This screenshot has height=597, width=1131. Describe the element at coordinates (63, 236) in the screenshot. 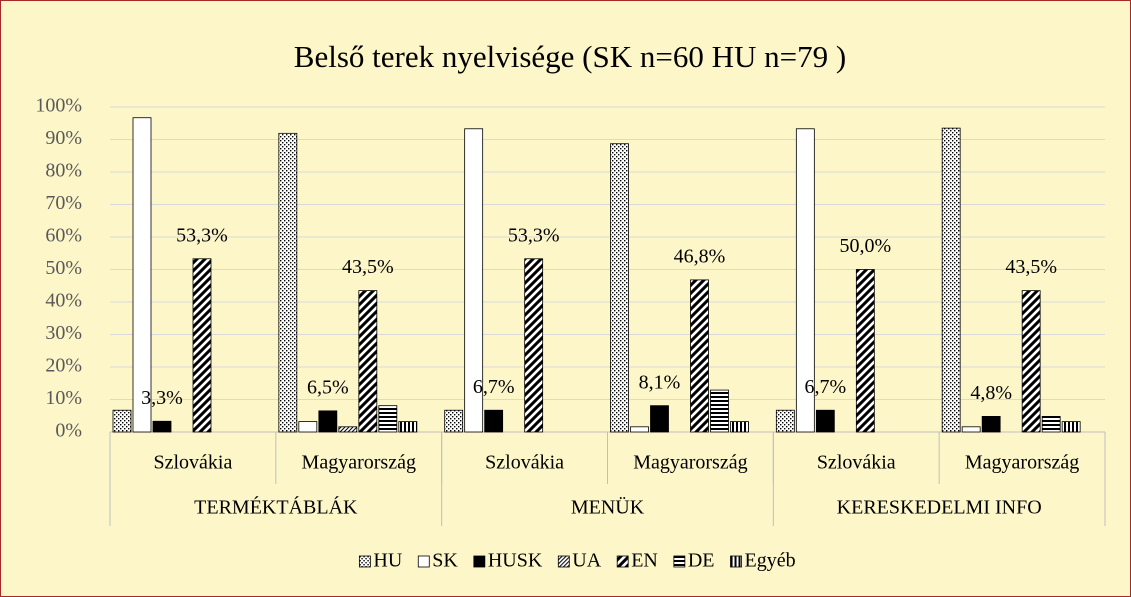

I see `y-tick-label: 60%` at that location.